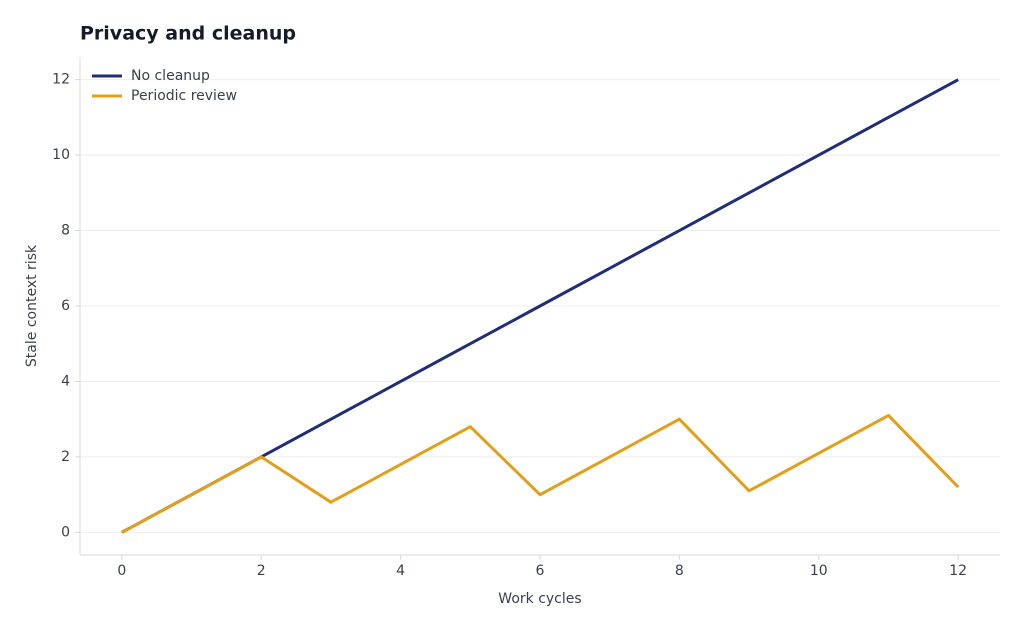  Describe the element at coordinates (400, 571) in the screenshot. I see `x-tick-label: 4` at that location.